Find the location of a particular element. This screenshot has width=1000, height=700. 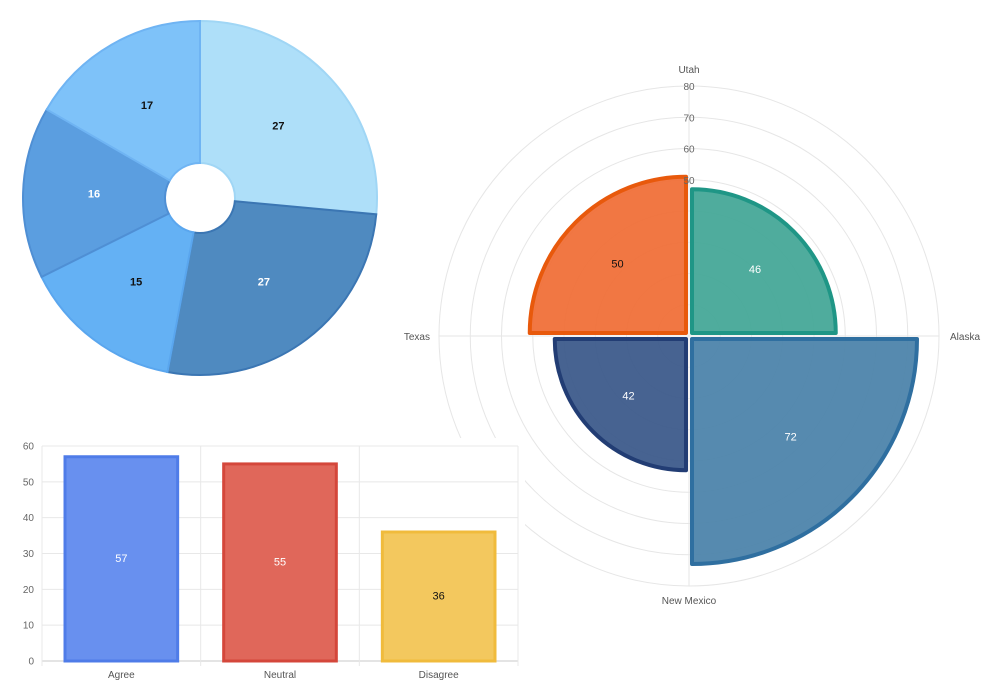

y-tick-label: 60 is located at coordinates (29, 447).